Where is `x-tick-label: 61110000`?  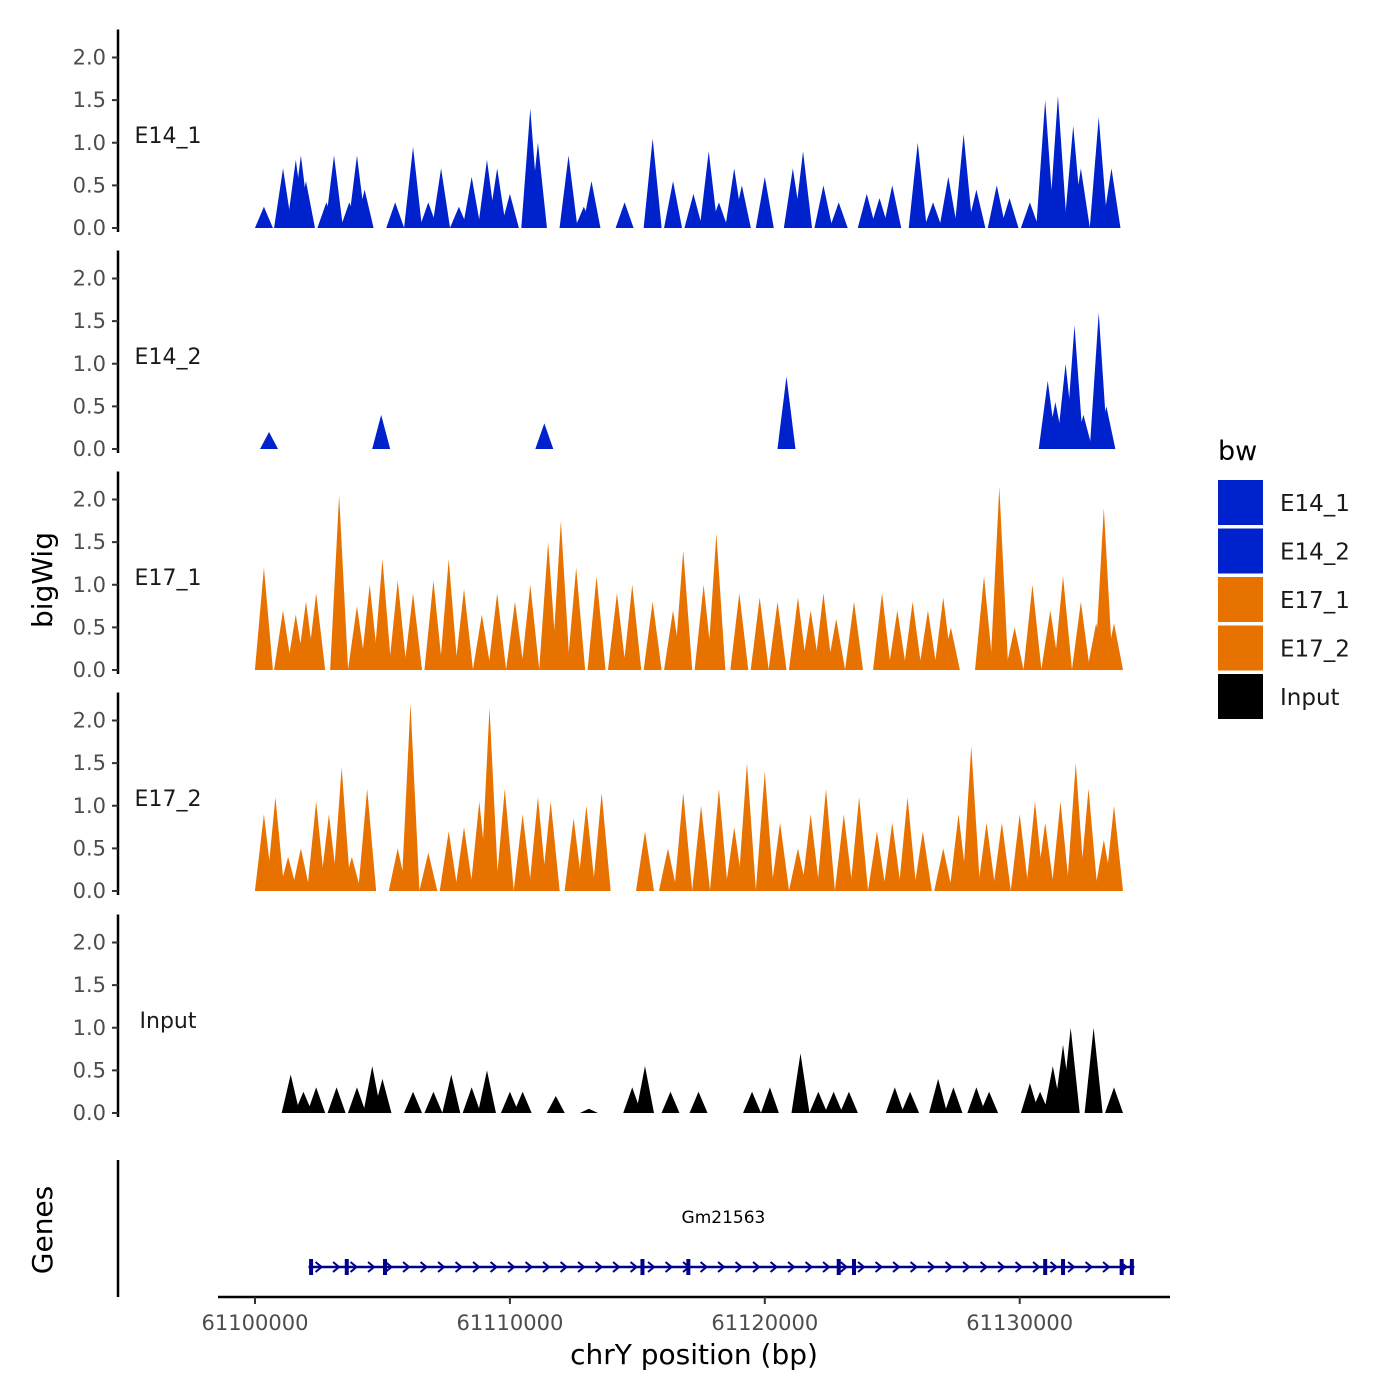 x-tick-label: 61110000 is located at coordinates (509, 1323).